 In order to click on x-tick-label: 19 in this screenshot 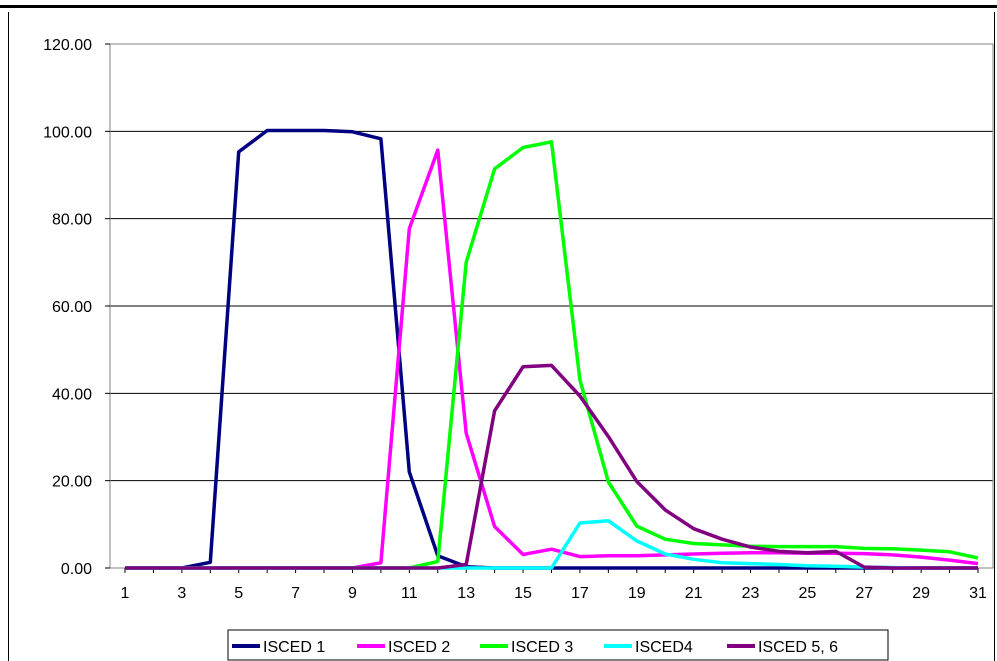, I will do `click(637, 593)`.